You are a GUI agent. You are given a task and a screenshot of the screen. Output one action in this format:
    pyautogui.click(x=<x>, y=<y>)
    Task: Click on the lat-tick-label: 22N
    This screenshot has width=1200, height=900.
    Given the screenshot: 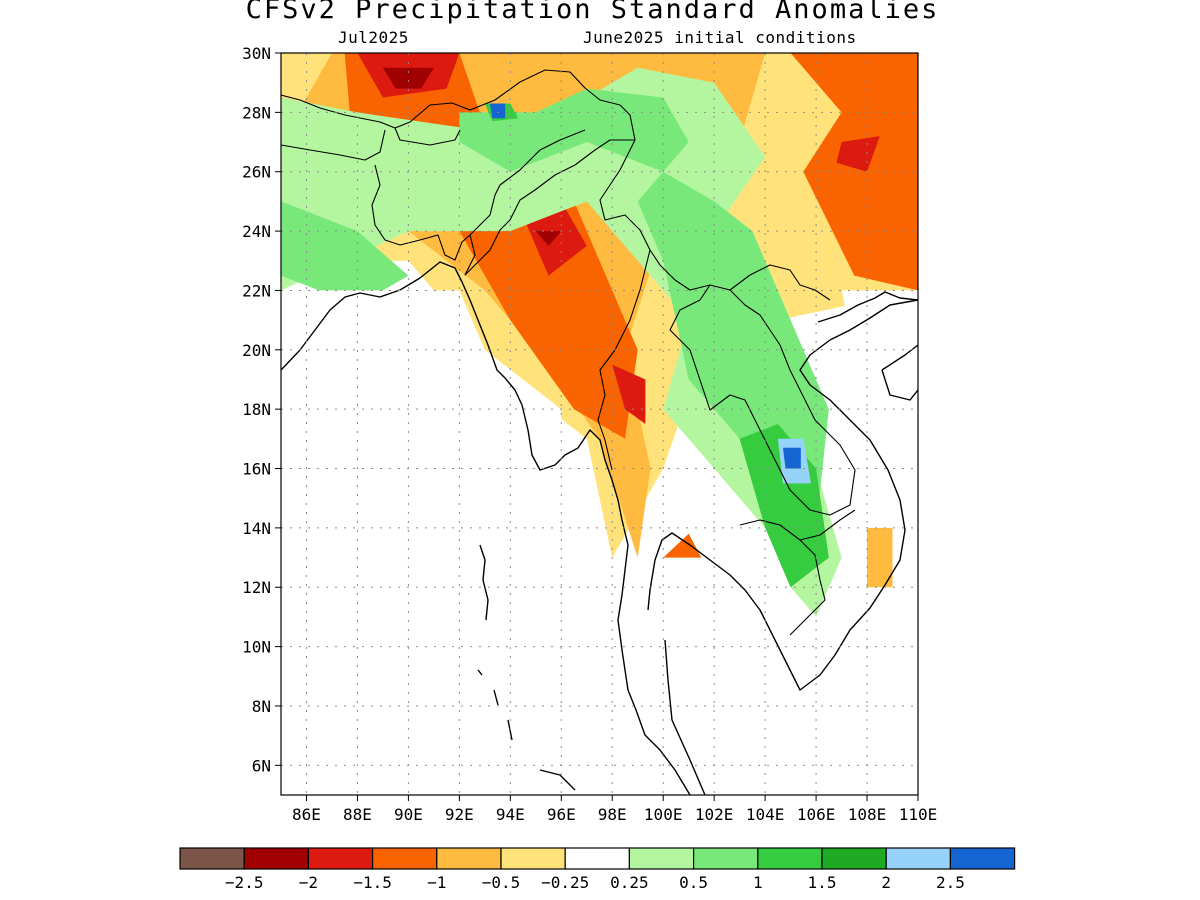 What is the action you would take?
    pyautogui.click(x=256, y=290)
    